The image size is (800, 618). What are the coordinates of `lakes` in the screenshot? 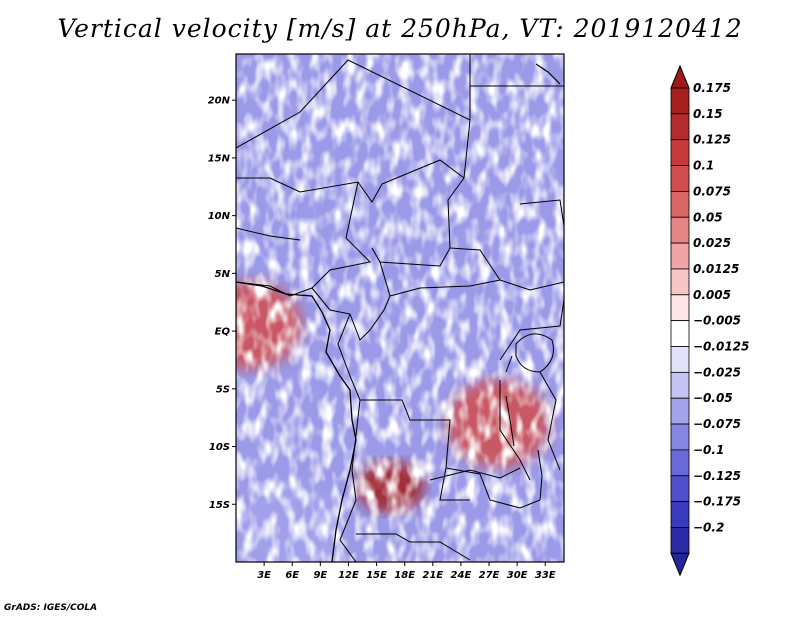 It's located at (529, 417).